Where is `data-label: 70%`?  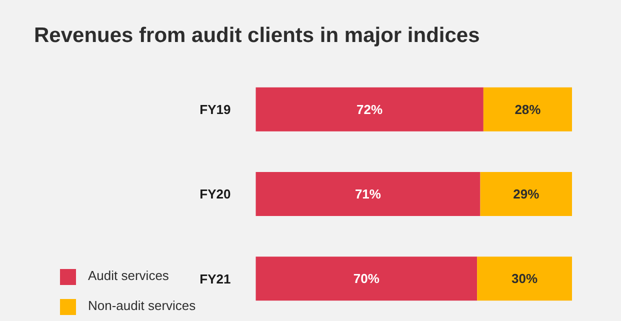 data-label: 70% is located at coordinates (366, 278).